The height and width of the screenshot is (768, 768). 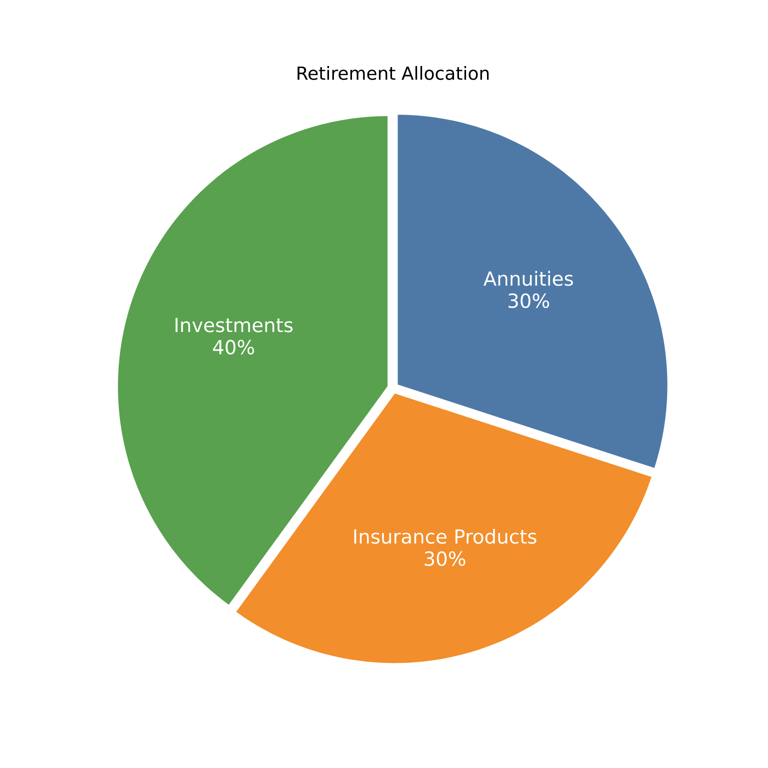 What do you see at coordinates (528, 278) in the screenshot?
I see `slice-label: Annuities` at bounding box center [528, 278].